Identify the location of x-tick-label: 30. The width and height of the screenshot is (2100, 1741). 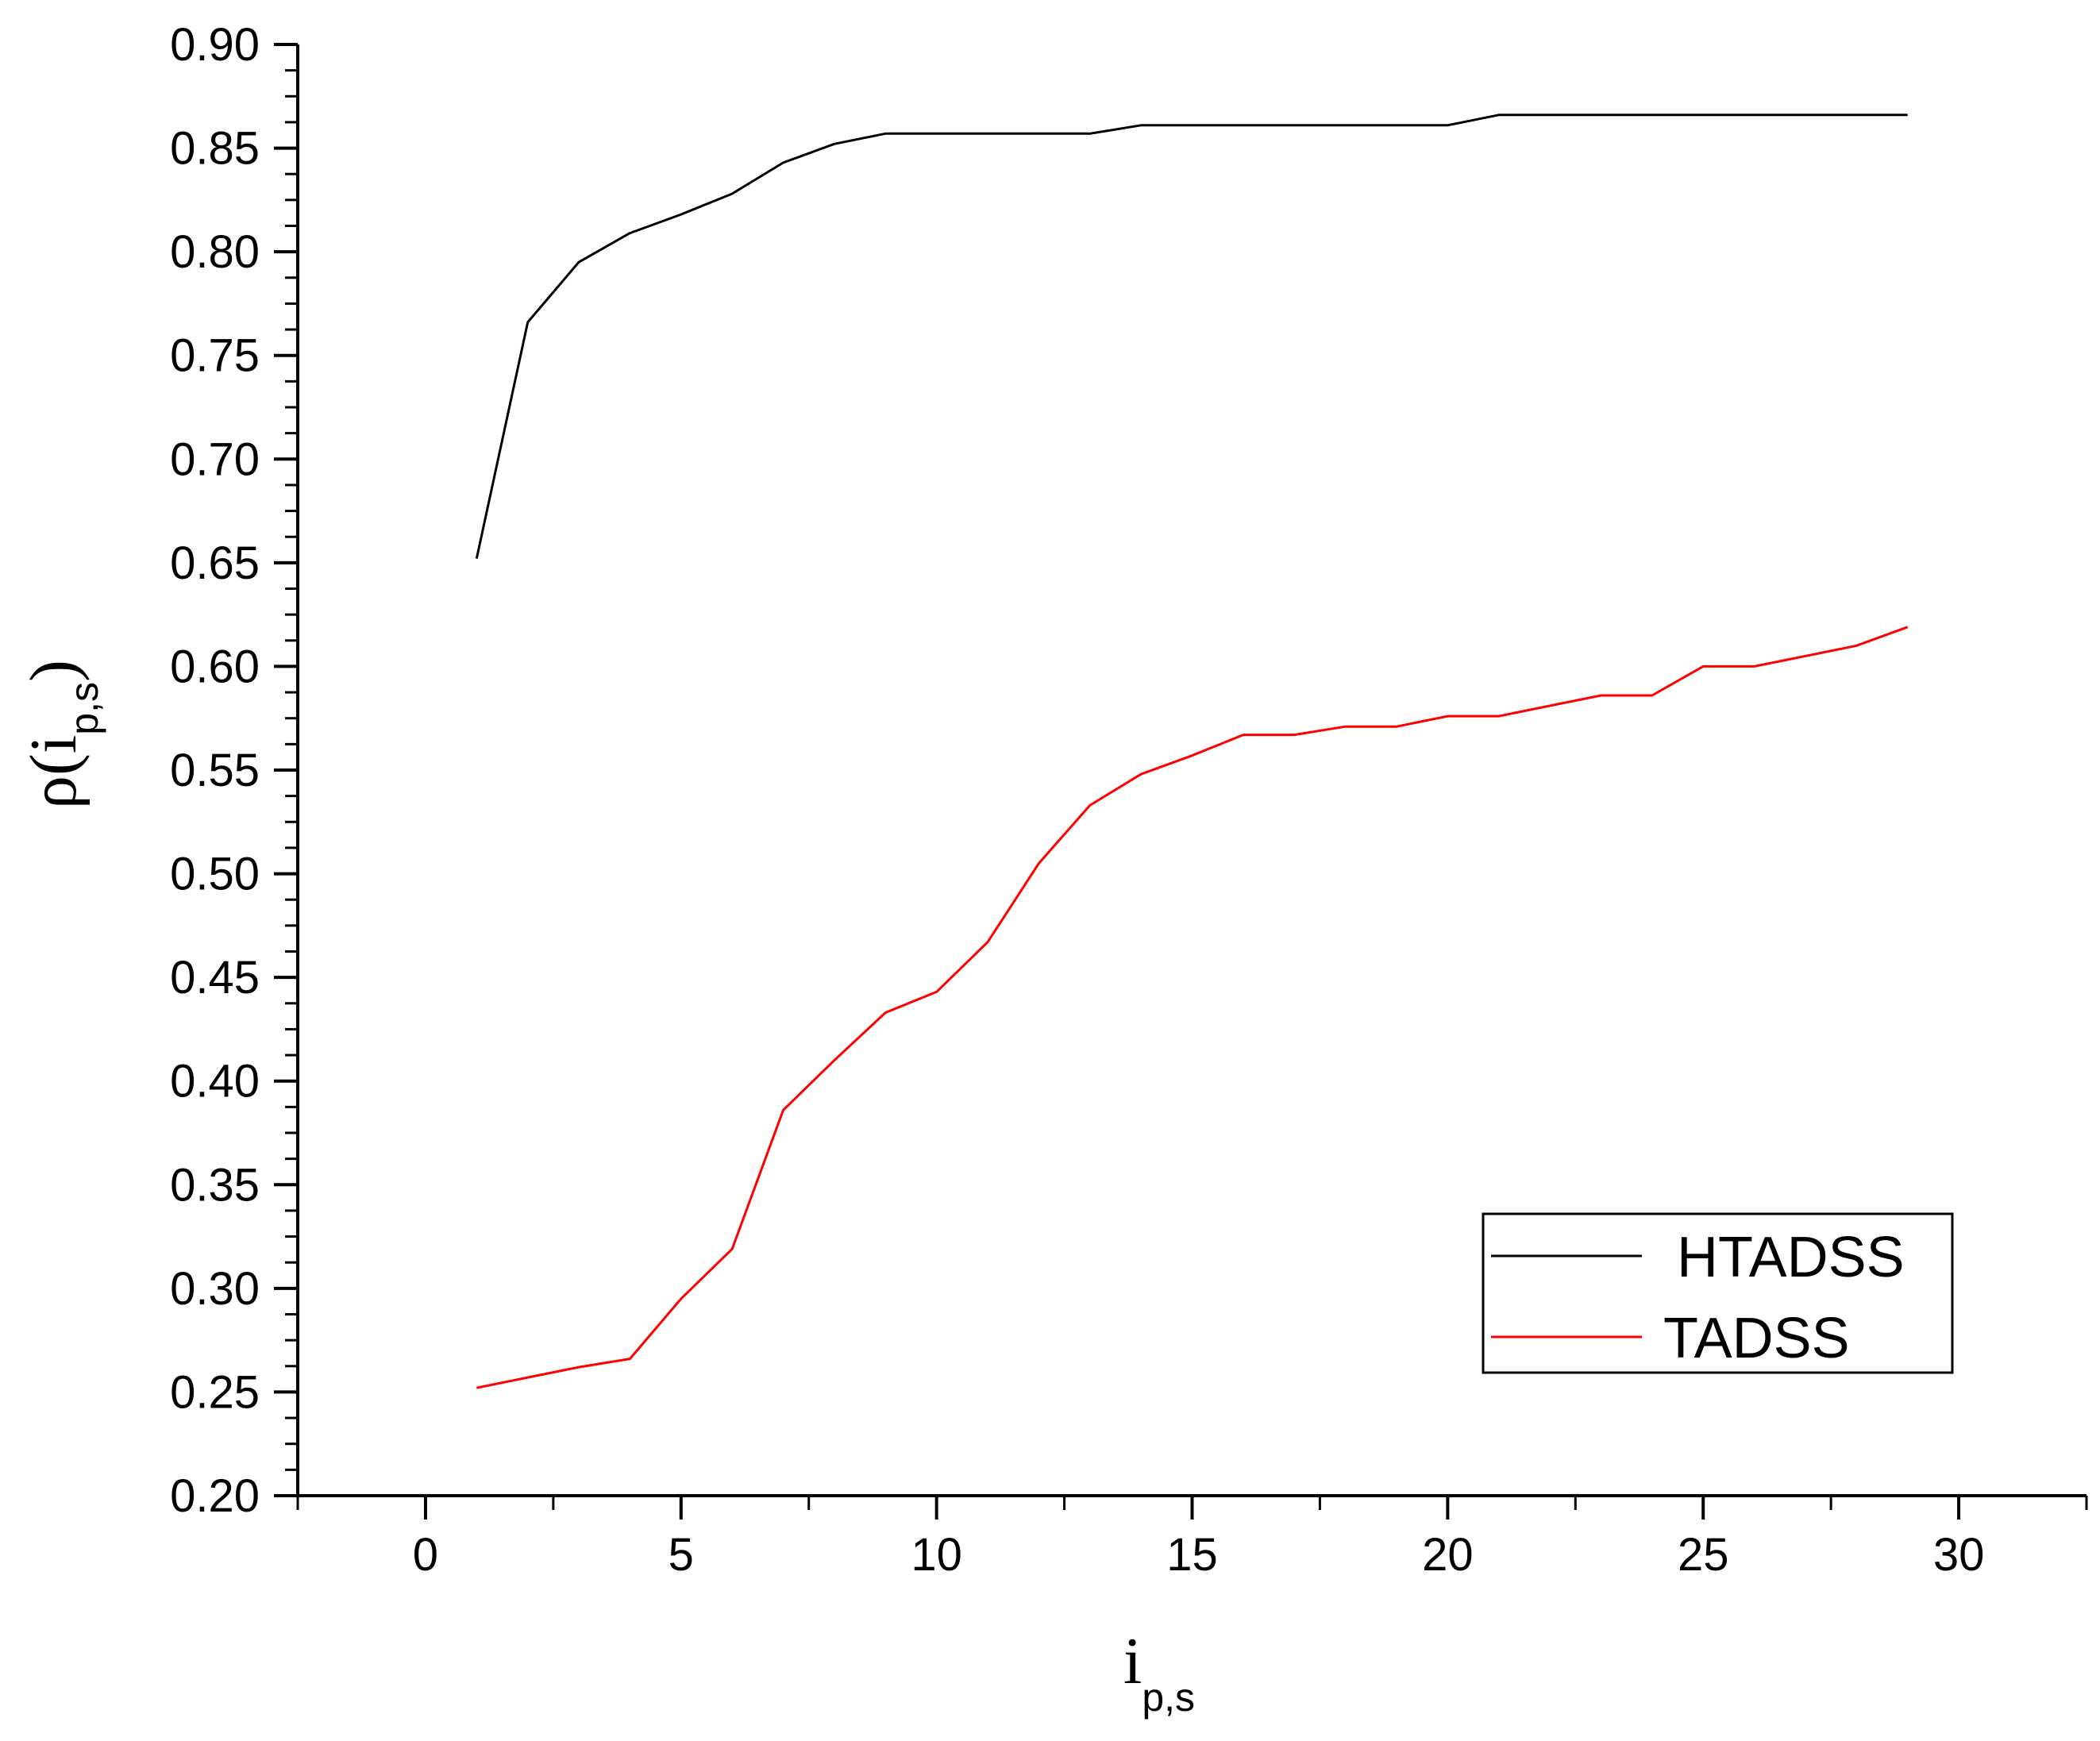
(1959, 1555).